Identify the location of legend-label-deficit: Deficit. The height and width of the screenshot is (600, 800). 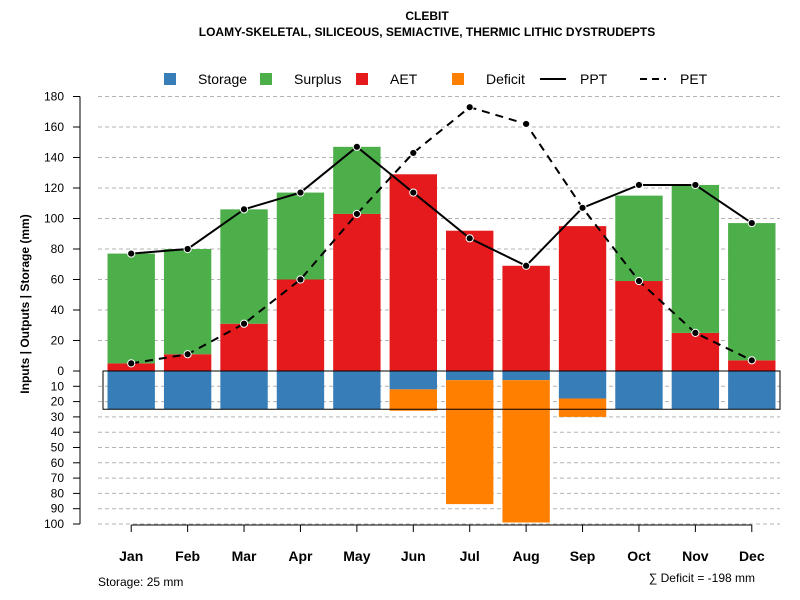
(505, 79).